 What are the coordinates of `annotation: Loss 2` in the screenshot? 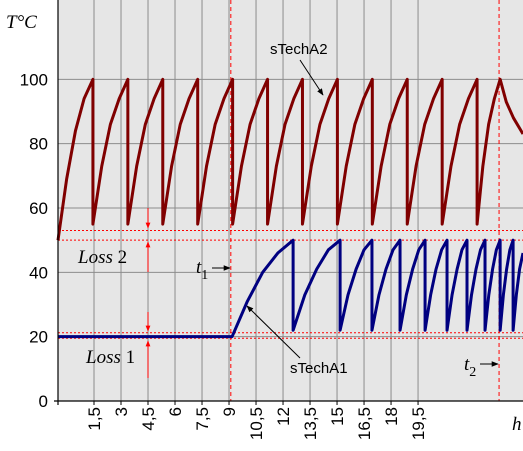 It's located at (102, 257).